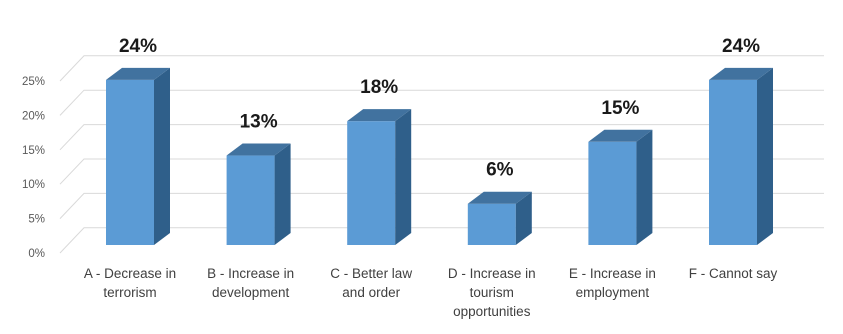 The width and height of the screenshot is (843, 334). Describe the element at coordinates (36, 254) in the screenshot. I see `y-tick-label: 0%` at that location.